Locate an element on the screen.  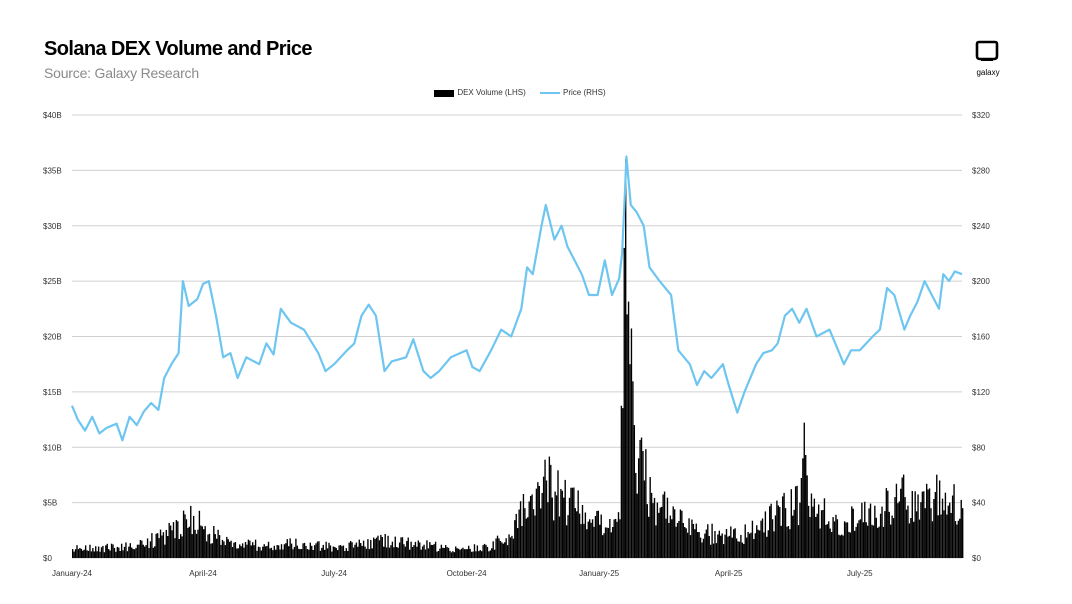
legend-swatch-volume is located at coordinates (444, 93).